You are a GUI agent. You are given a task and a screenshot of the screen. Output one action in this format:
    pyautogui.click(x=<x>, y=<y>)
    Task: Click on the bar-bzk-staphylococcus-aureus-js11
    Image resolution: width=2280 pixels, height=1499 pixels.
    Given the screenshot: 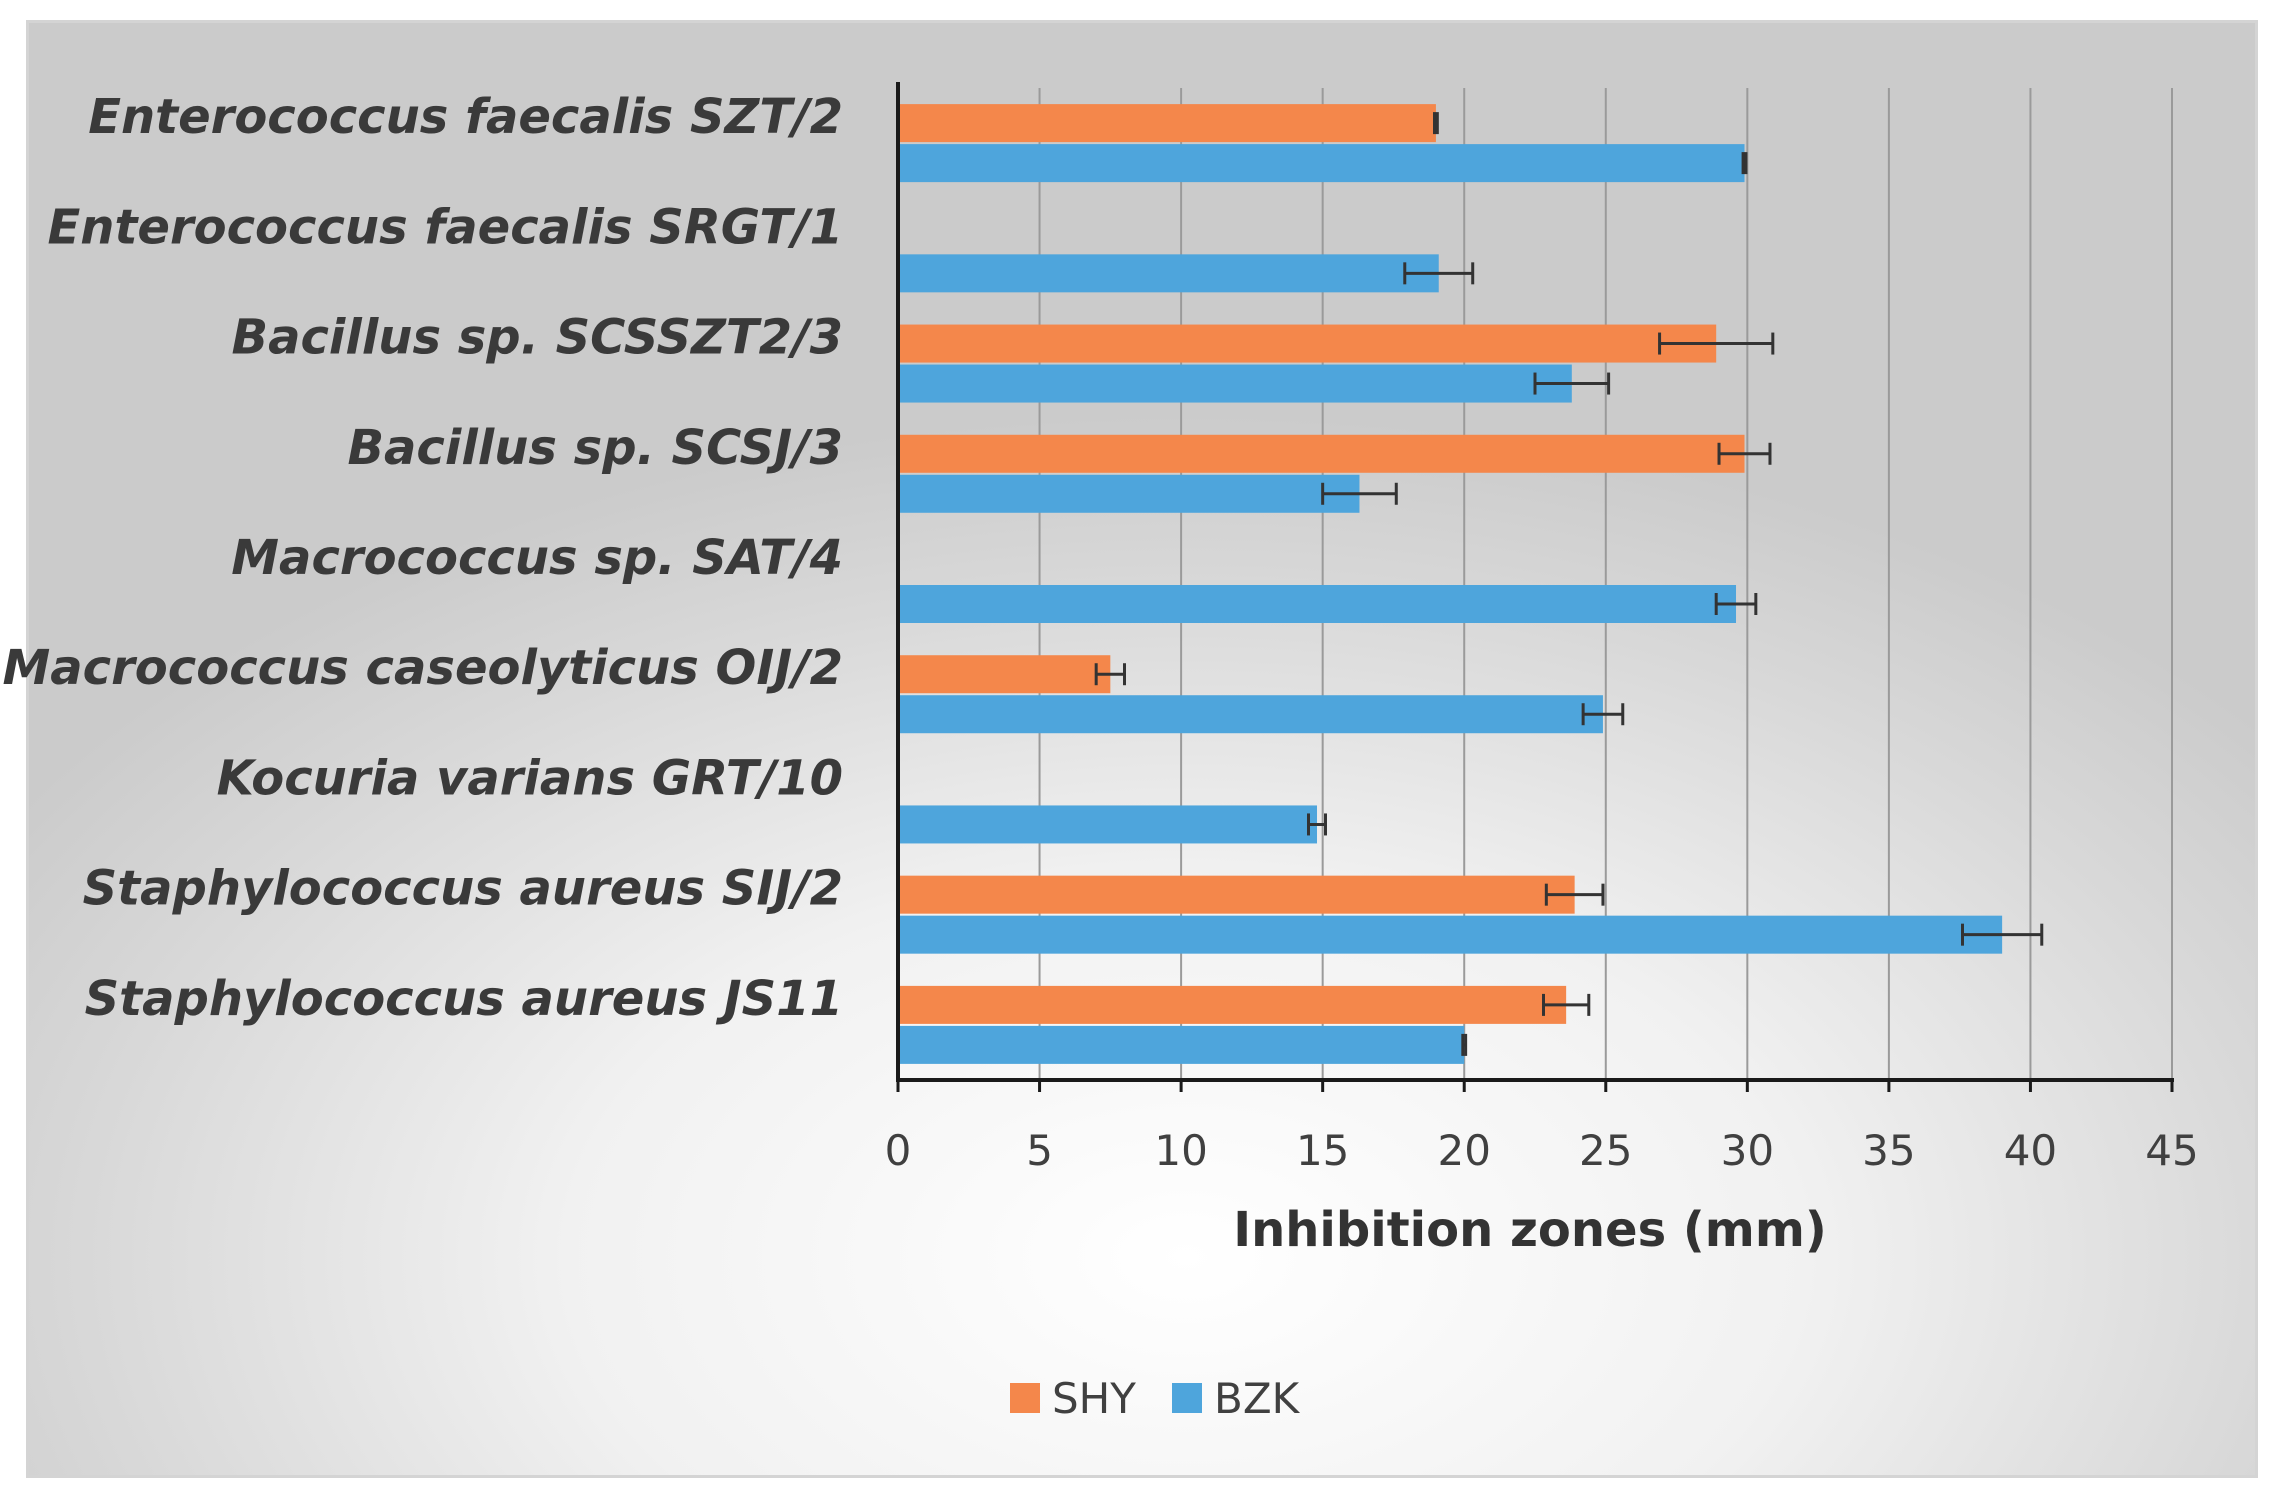 What is the action you would take?
    pyautogui.click(x=1181, y=1044)
    